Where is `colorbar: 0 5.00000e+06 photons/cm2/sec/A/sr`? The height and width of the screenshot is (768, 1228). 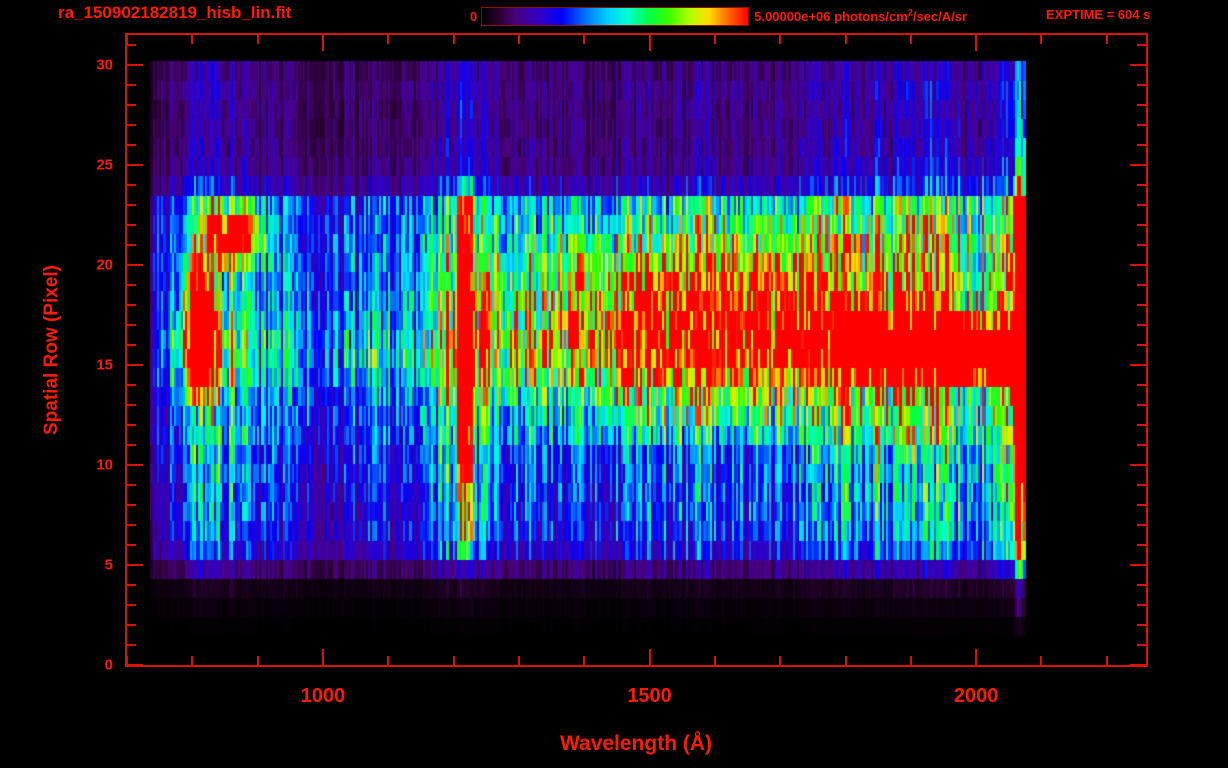 colorbar: 0 5.00000e+06 photons/cm2/sec/A/sr is located at coordinates (718, 16).